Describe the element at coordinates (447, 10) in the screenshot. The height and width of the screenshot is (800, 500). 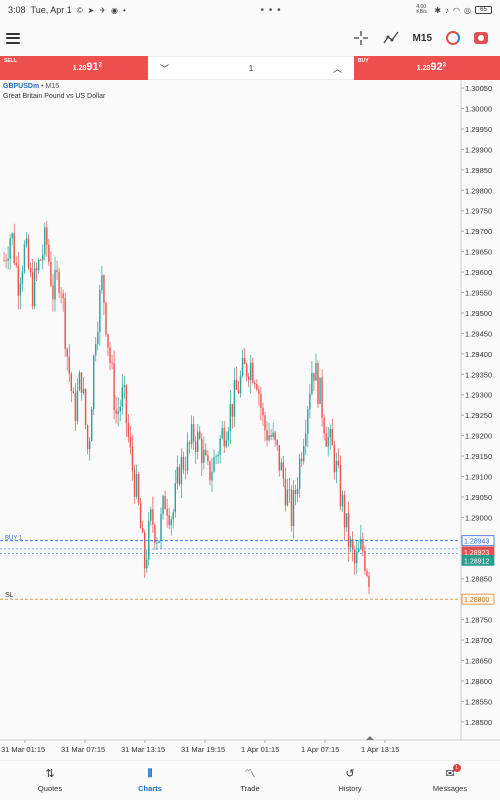
I see `mute-icon: ♪` at that location.